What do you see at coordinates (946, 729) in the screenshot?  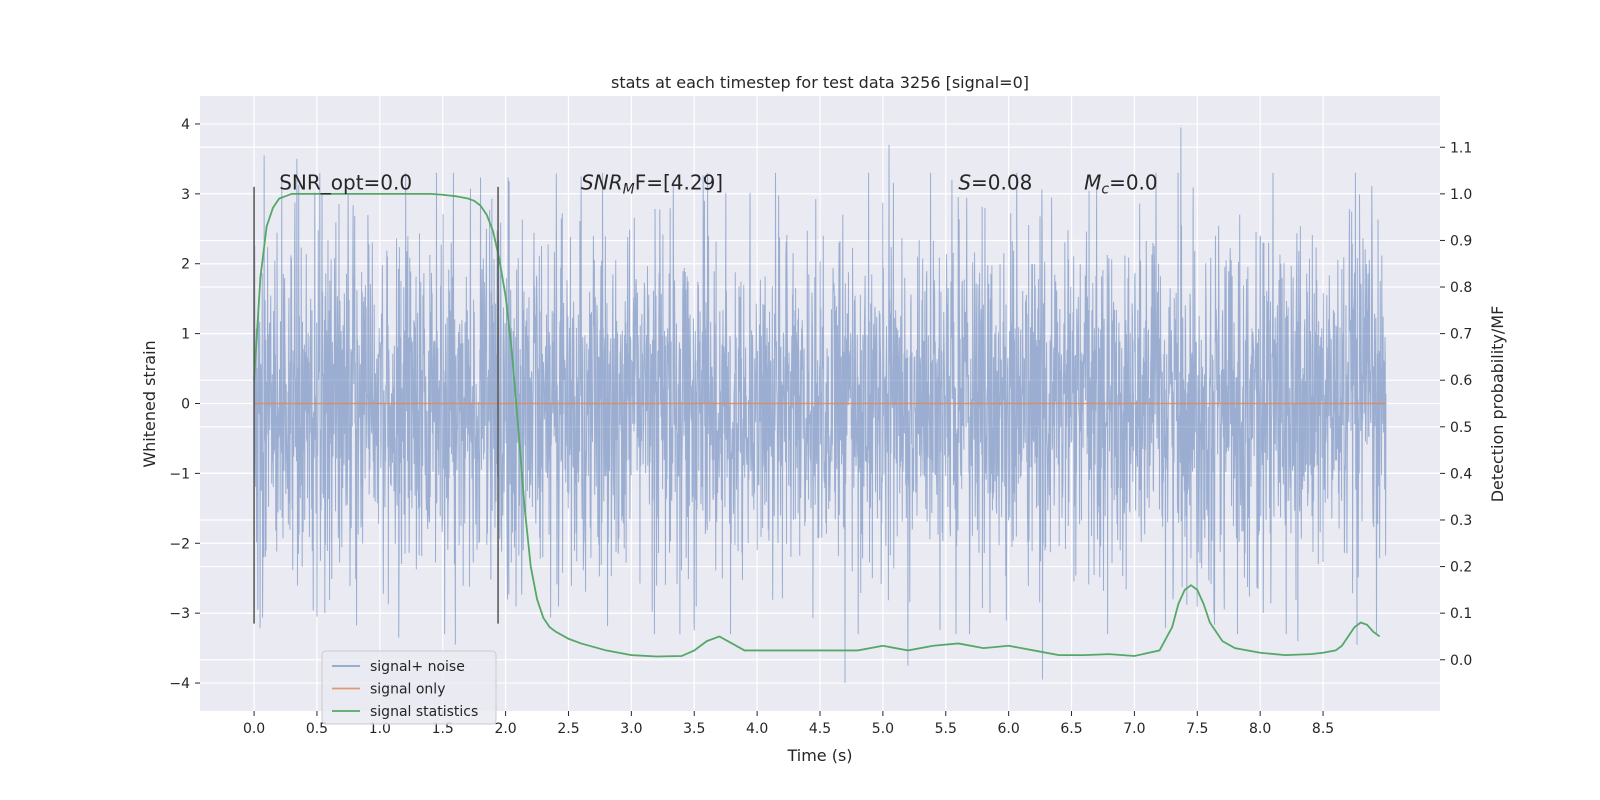 I see `x-tick-label: 5.5` at bounding box center [946, 729].